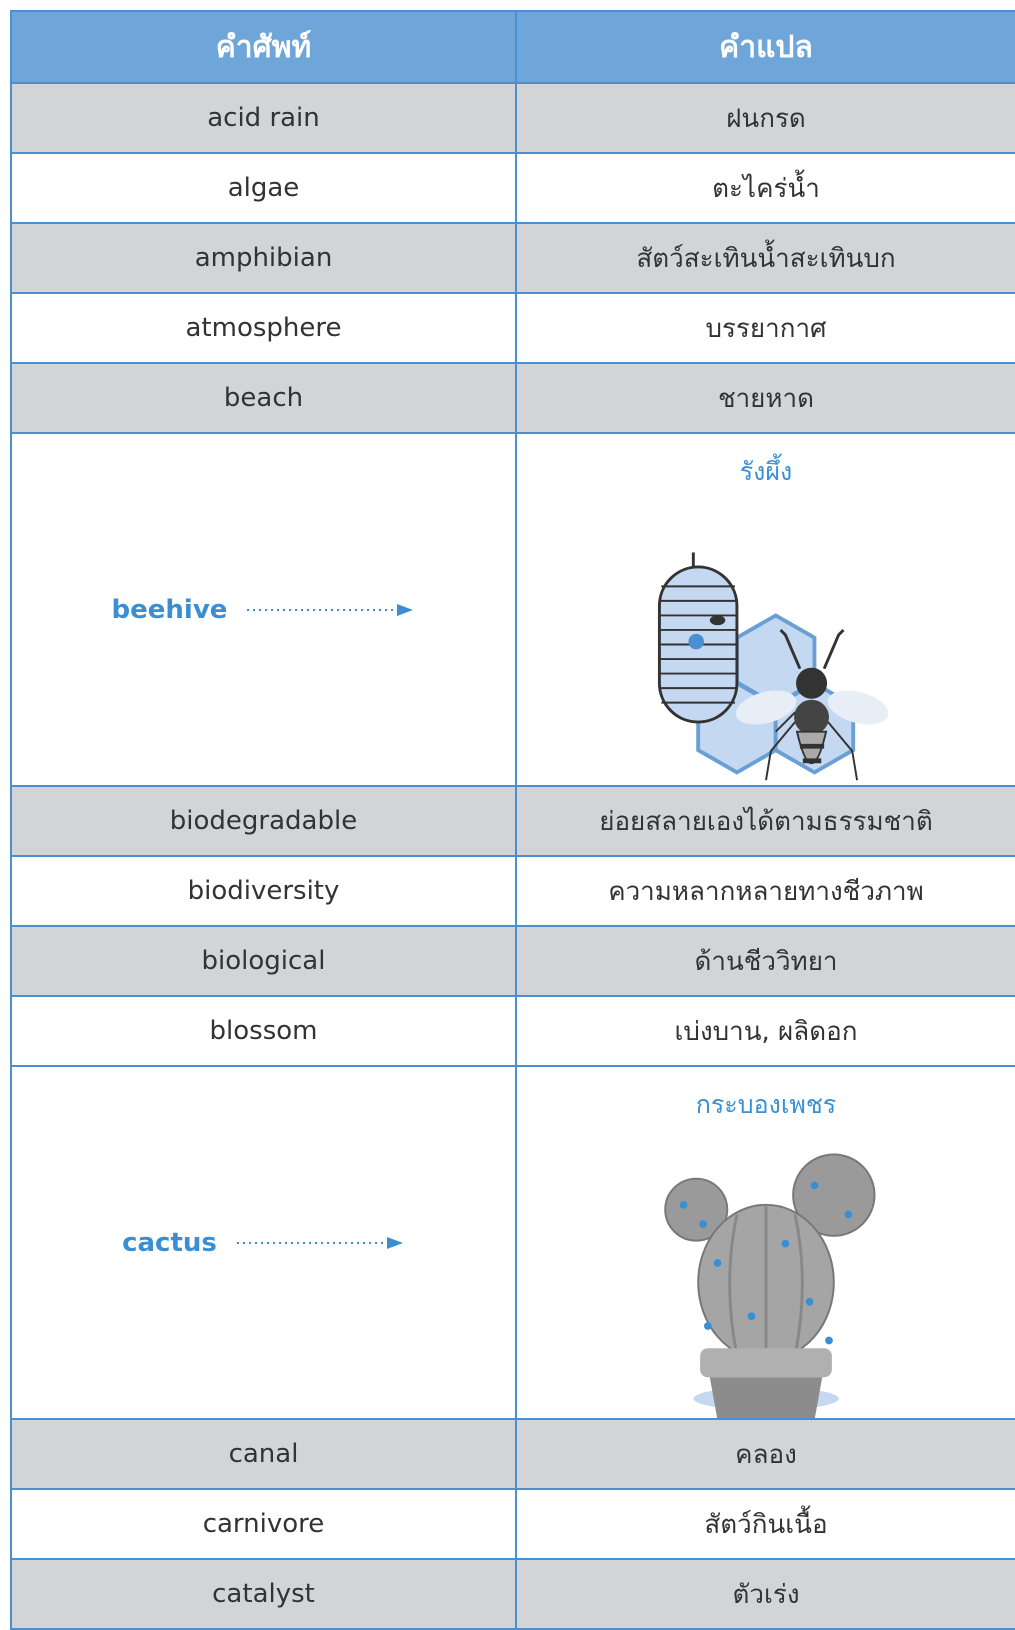 This screenshot has height=1630, width=1015. I want to click on term: beach, so click(263, 398).